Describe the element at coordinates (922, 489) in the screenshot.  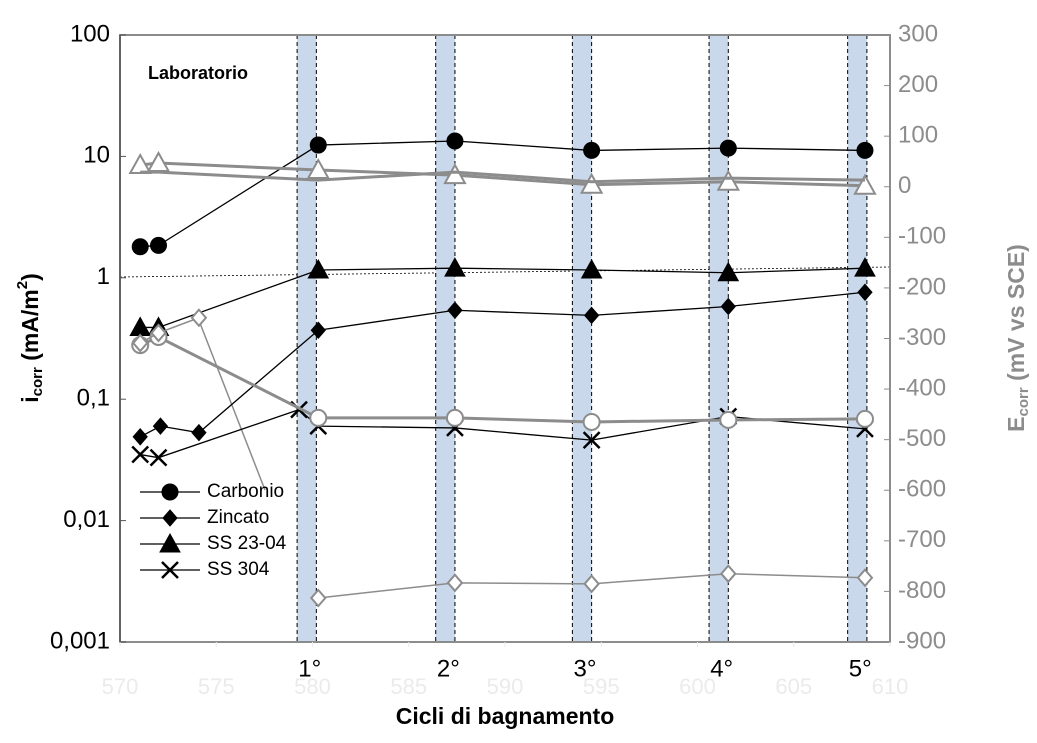
I see `y2-tick-label: -600` at that location.